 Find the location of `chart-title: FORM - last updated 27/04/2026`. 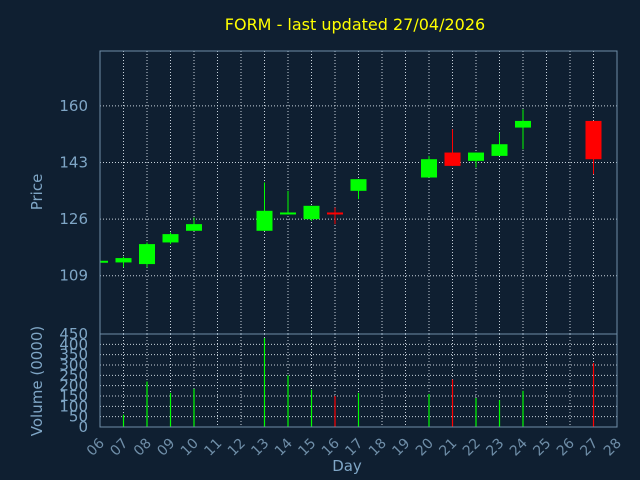

chart-title: FORM - last updated 27/04/2026 is located at coordinates (355, 24).